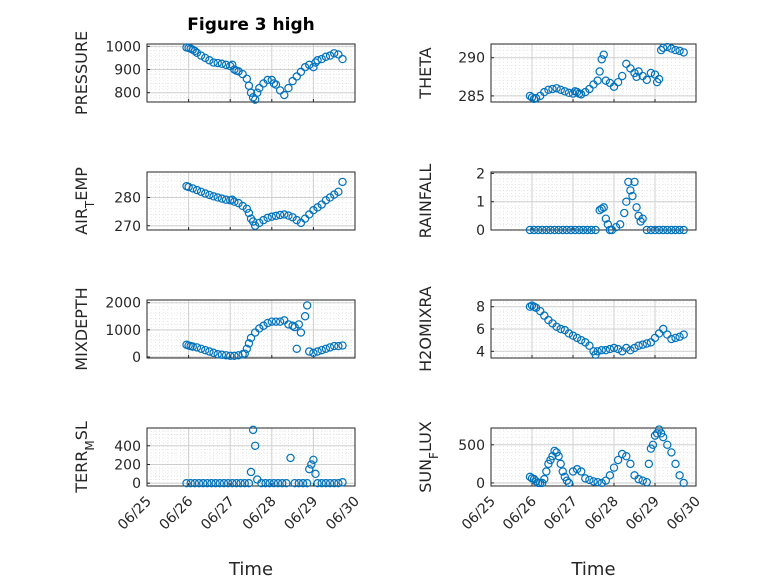 Image resolution: width=778 pixels, height=583 pixels. I want to click on y-tick-label: 4, so click(480, 352).